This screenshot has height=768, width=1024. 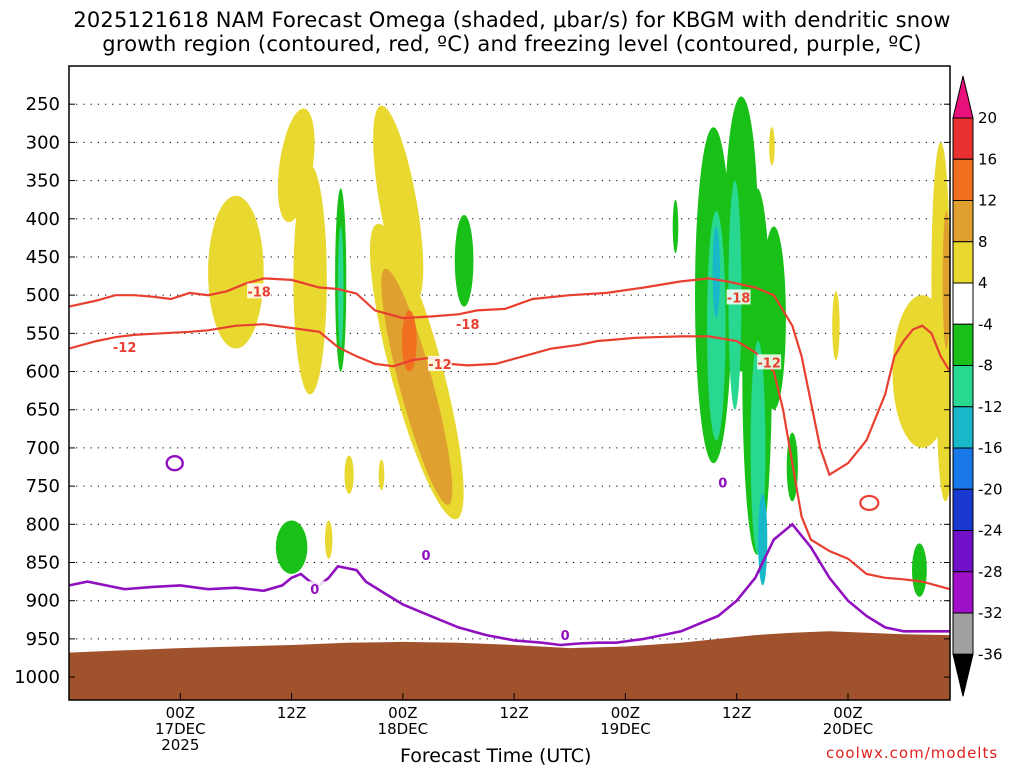 What do you see at coordinates (990, 448) in the screenshot?
I see `colorbar-label-8: -16` at bounding box center [990, 448].